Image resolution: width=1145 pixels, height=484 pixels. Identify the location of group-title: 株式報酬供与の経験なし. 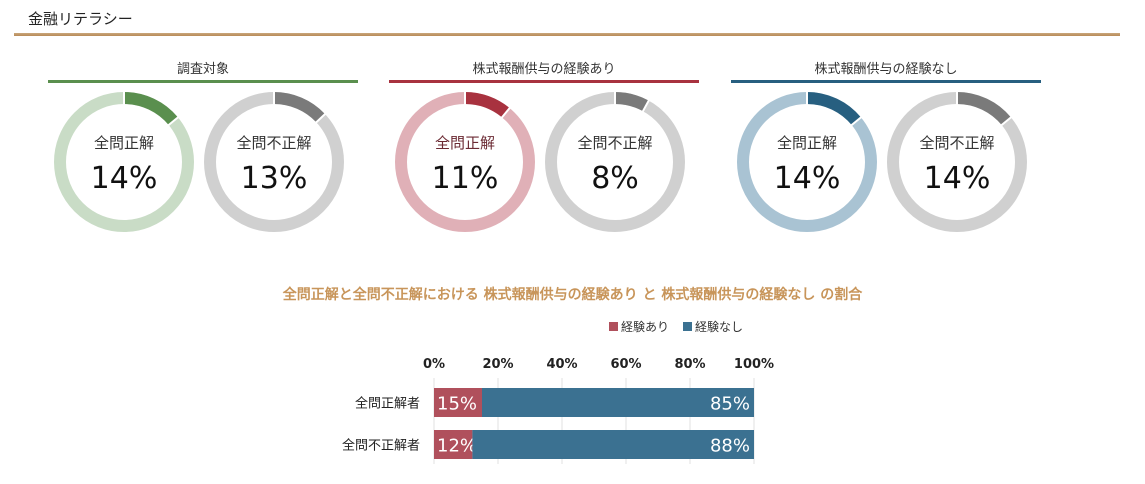
(886, 69).